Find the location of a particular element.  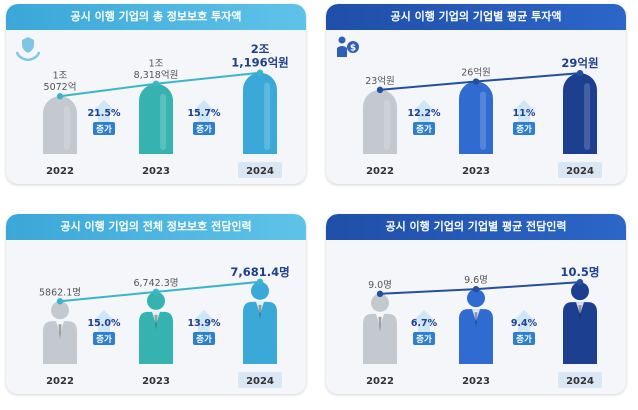

chart-svg: $2022 2023 2024 23억원 26억원 29억원 12.2% 증가 11% 증가 is located at coordinates (469, 107).